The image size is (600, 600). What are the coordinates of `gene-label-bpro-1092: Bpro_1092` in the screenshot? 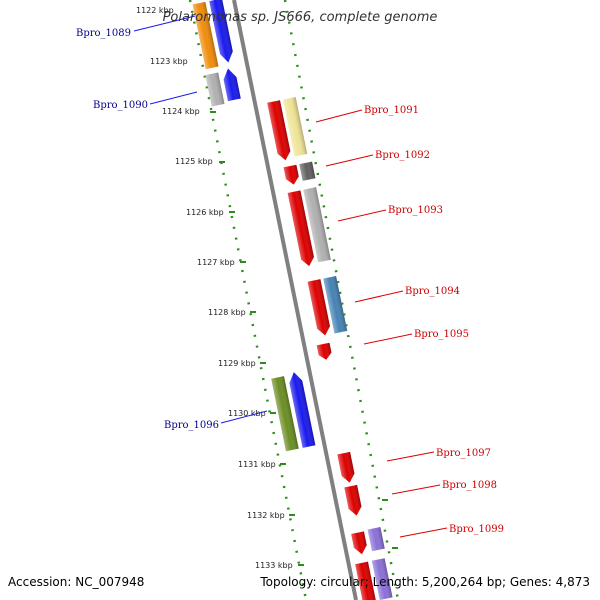 It's located at (402, 155).